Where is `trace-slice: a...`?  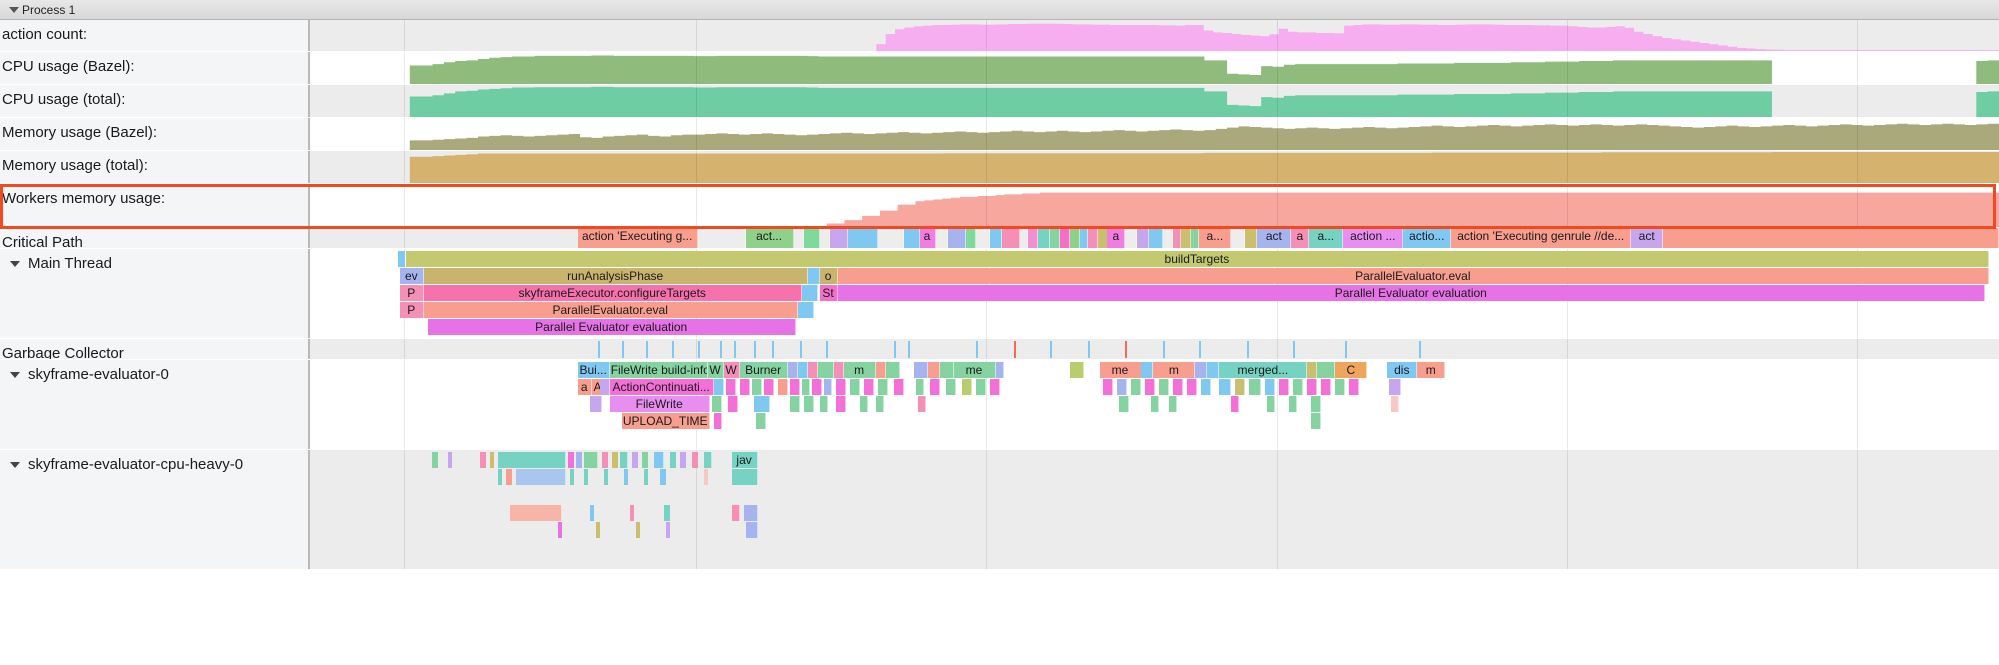 trace-slice: a... is located at coordinates (1215, 238).